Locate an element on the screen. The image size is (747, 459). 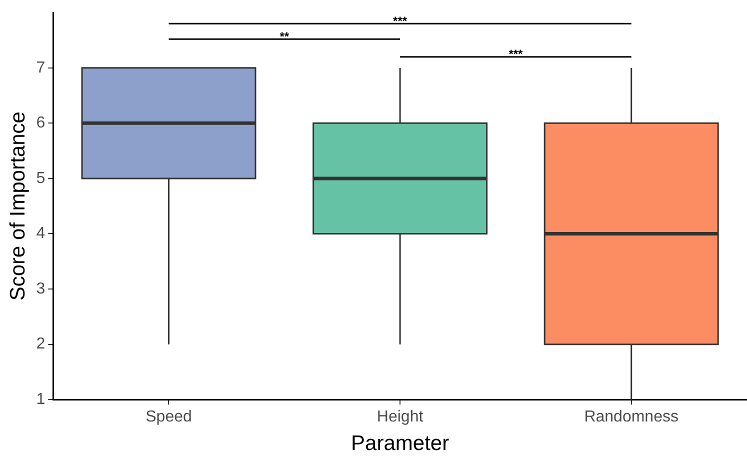
annotation: ** is located at coordinates (285, 36).